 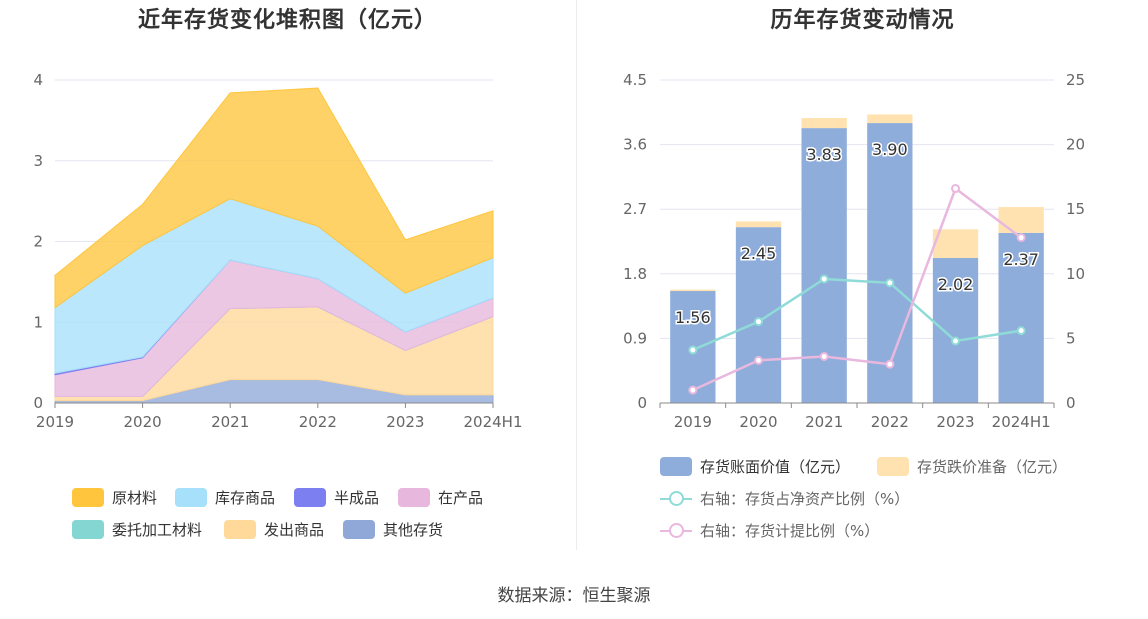 What do you see at coordinates (676, 498) in the screenshot?
I see `legend-swatch-net-asset-ratio` at bounding box center [676, 498].